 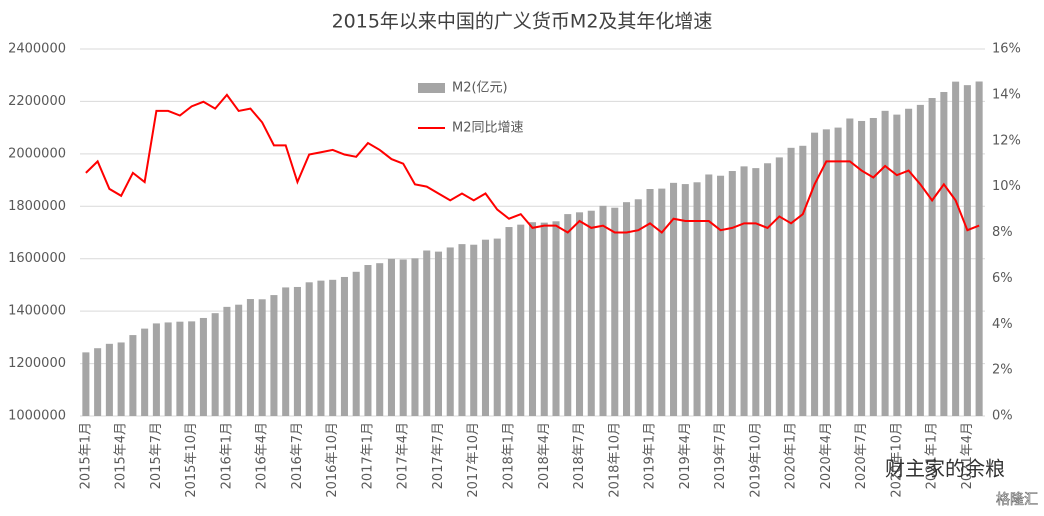 I want to click on x-tick-label: 2018年4月, so click(x=544, y=455).